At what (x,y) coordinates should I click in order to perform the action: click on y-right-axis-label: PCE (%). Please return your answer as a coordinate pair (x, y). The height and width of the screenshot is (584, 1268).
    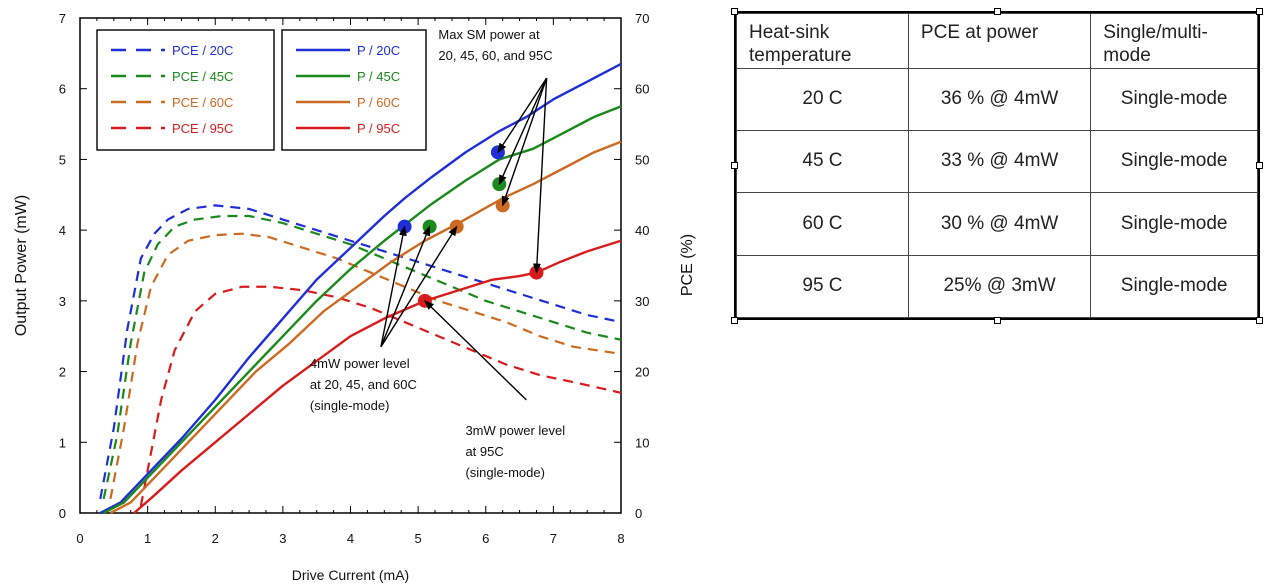
    Looking at the image, I should click on (687, 265).